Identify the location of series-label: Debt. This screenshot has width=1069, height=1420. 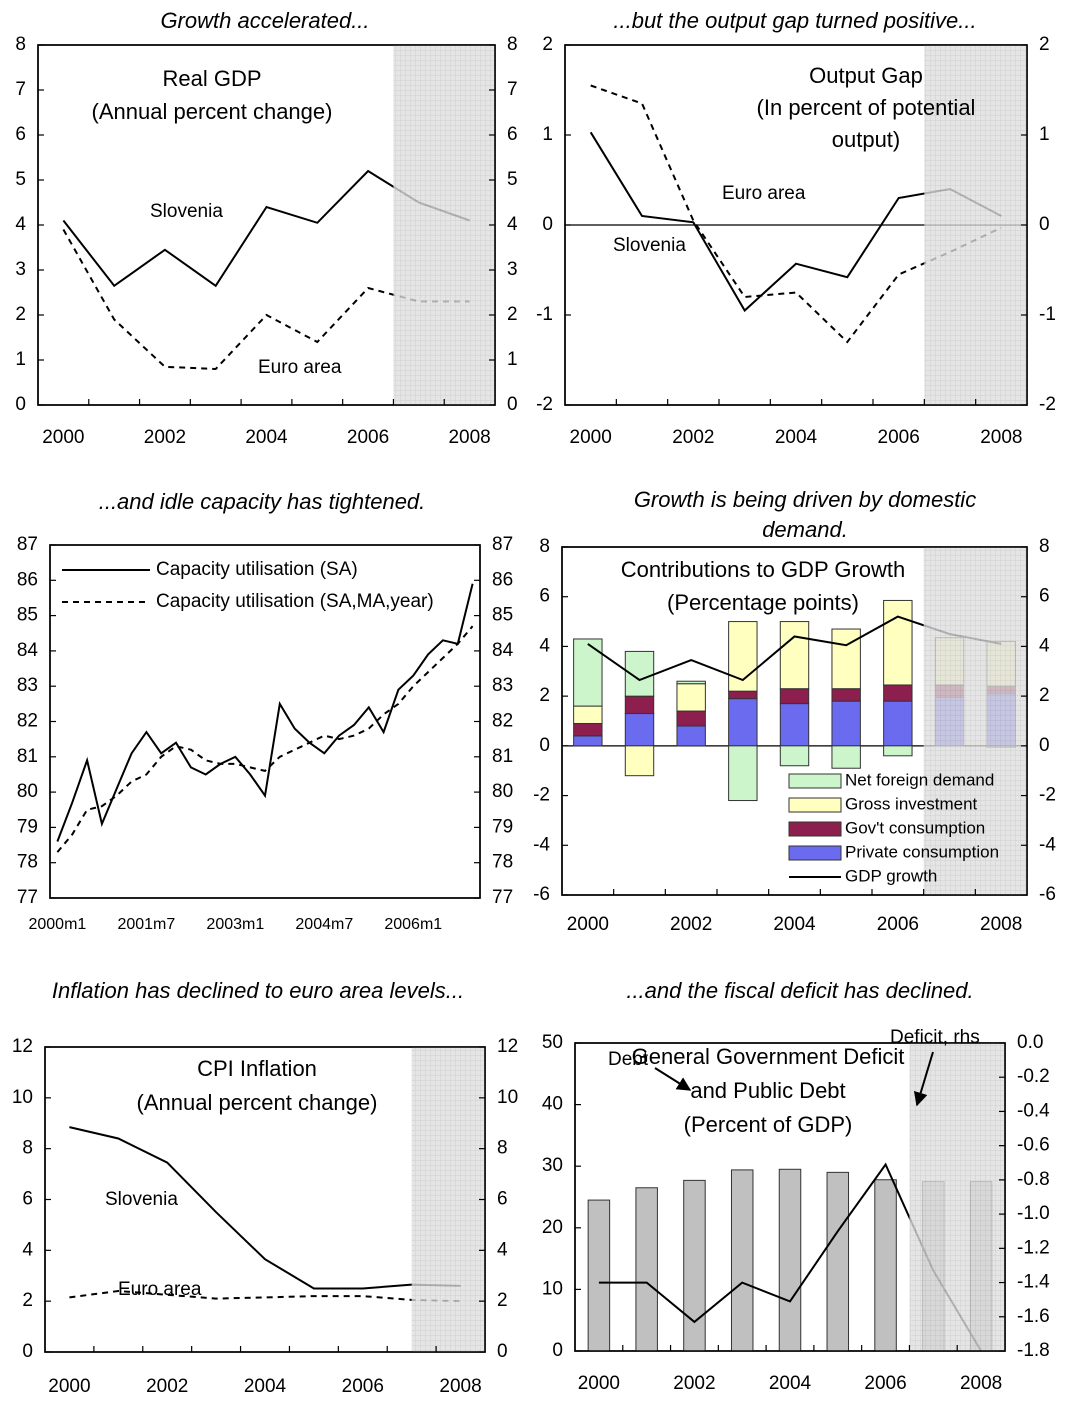
(628, 1059).